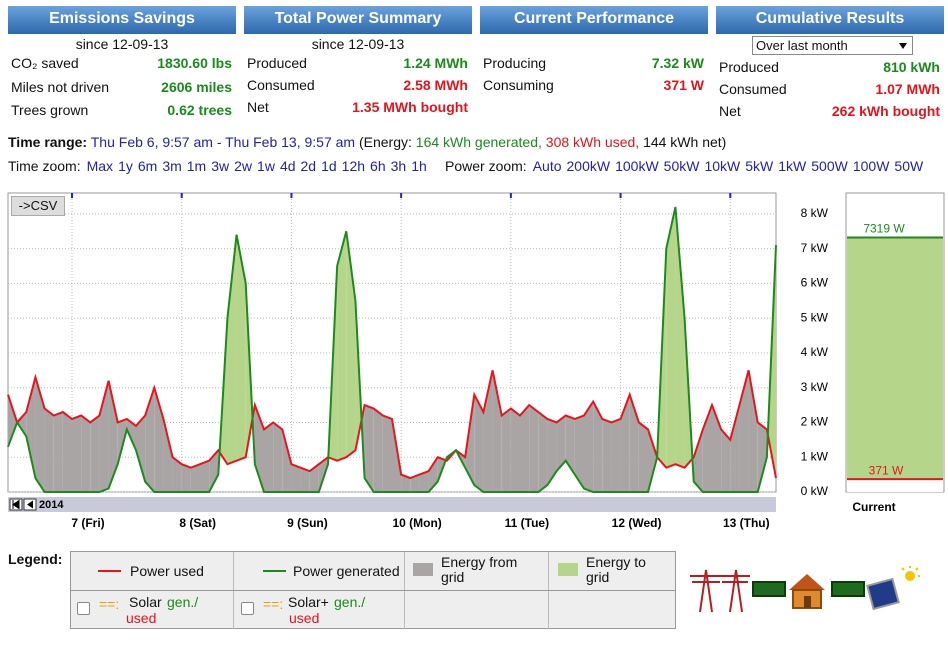  What do you see at coordinates (435, 85) in the screenshot?
I see `row-value: 2.58 MWh` at bounding box center [435, 85].